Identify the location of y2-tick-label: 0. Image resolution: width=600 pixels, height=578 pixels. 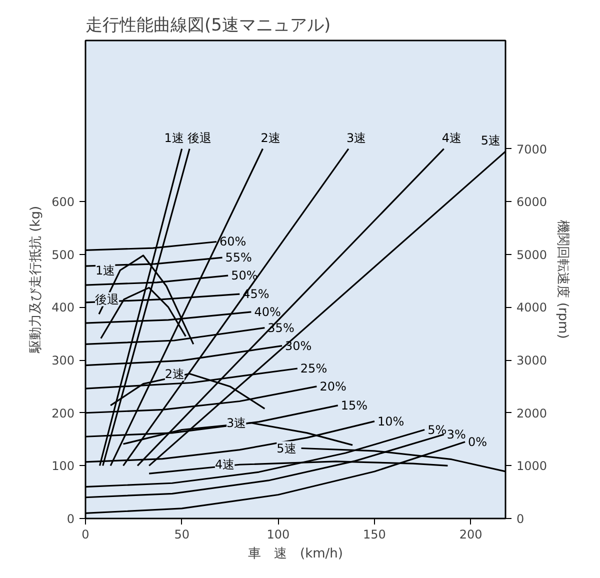
(520, 519).